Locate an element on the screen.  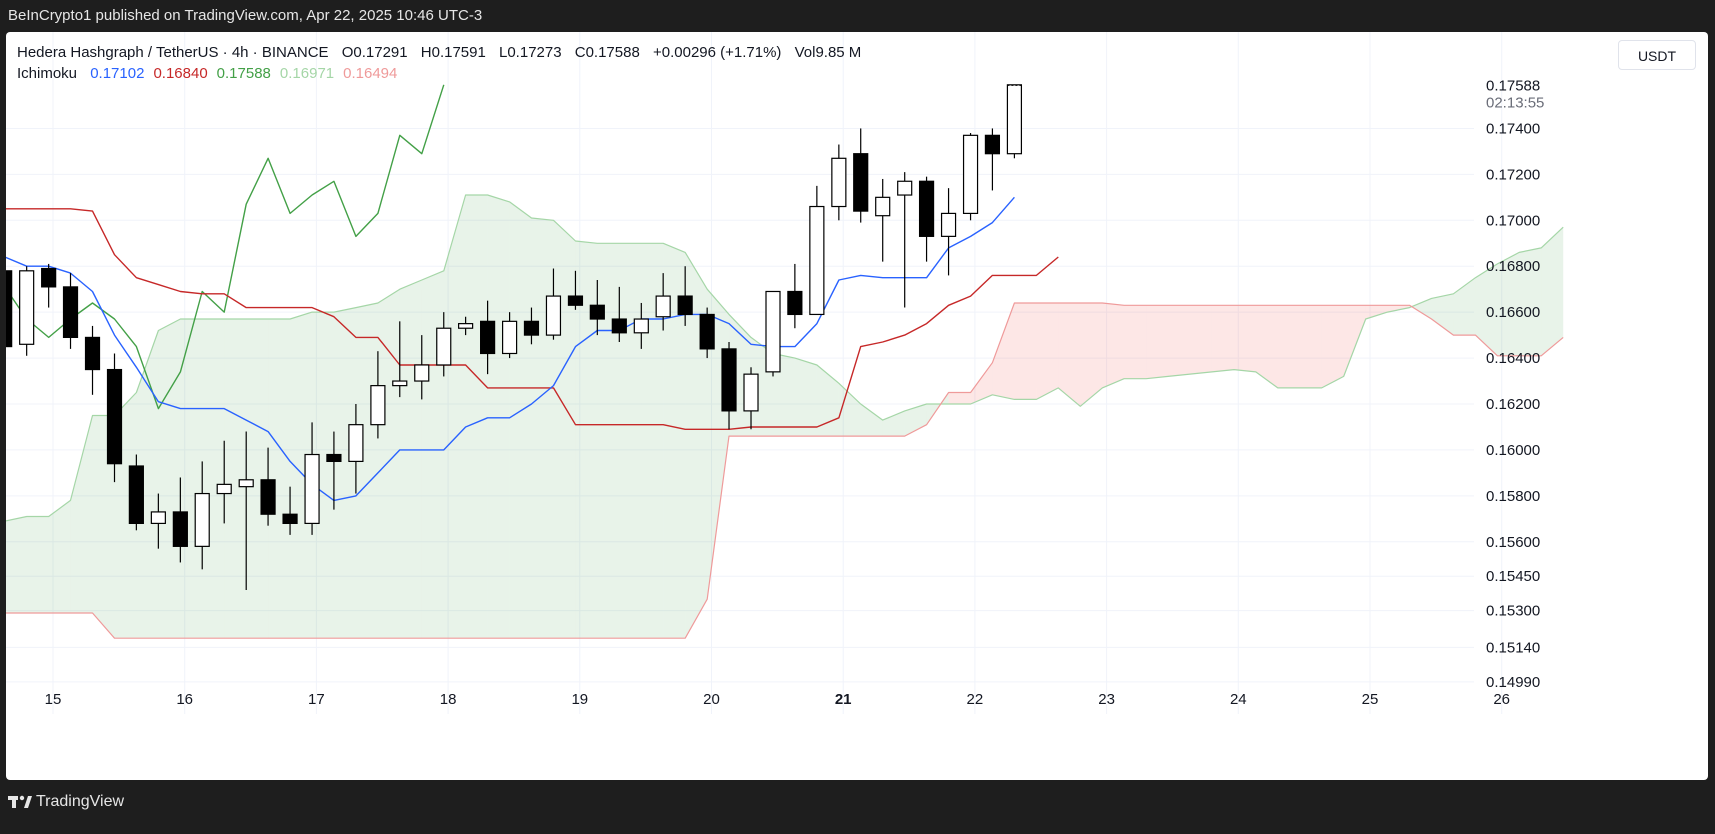
volume-value: Vol9.85 M is located at coordinates (828, 52).